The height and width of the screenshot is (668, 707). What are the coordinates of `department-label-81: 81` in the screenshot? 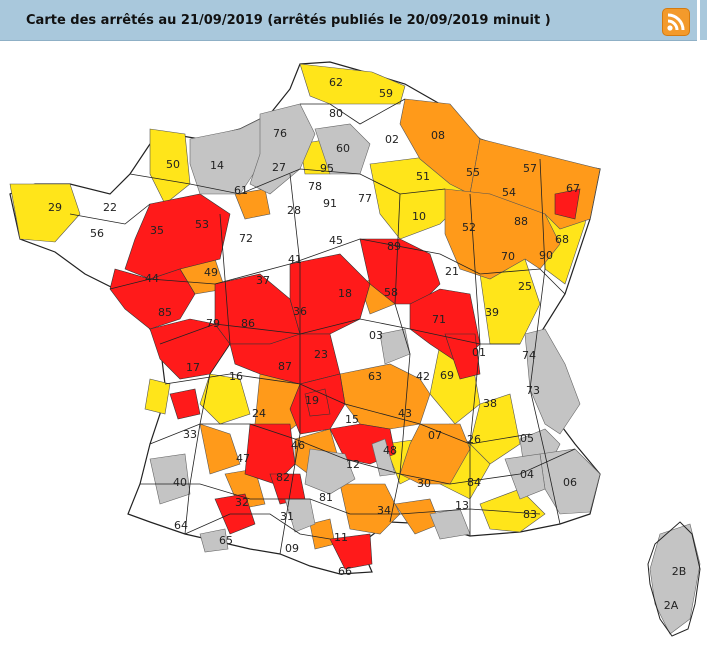 It's located at (326, 497).